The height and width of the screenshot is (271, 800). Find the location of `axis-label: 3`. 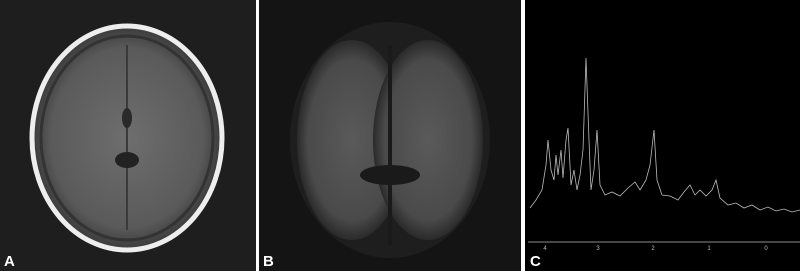

axis-label: 3 is located at coordinates (598, 249).